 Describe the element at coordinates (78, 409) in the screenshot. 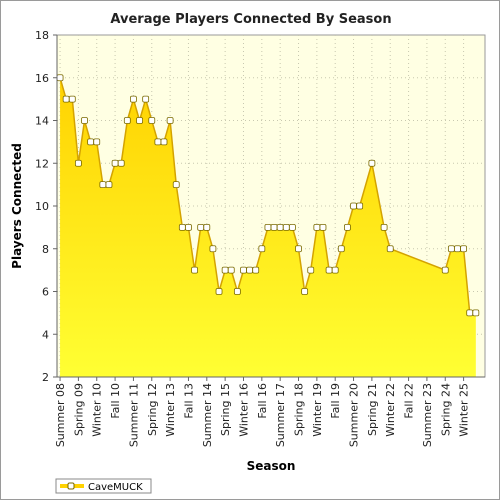

I see `x-tick-label: Spring 09` at that location.